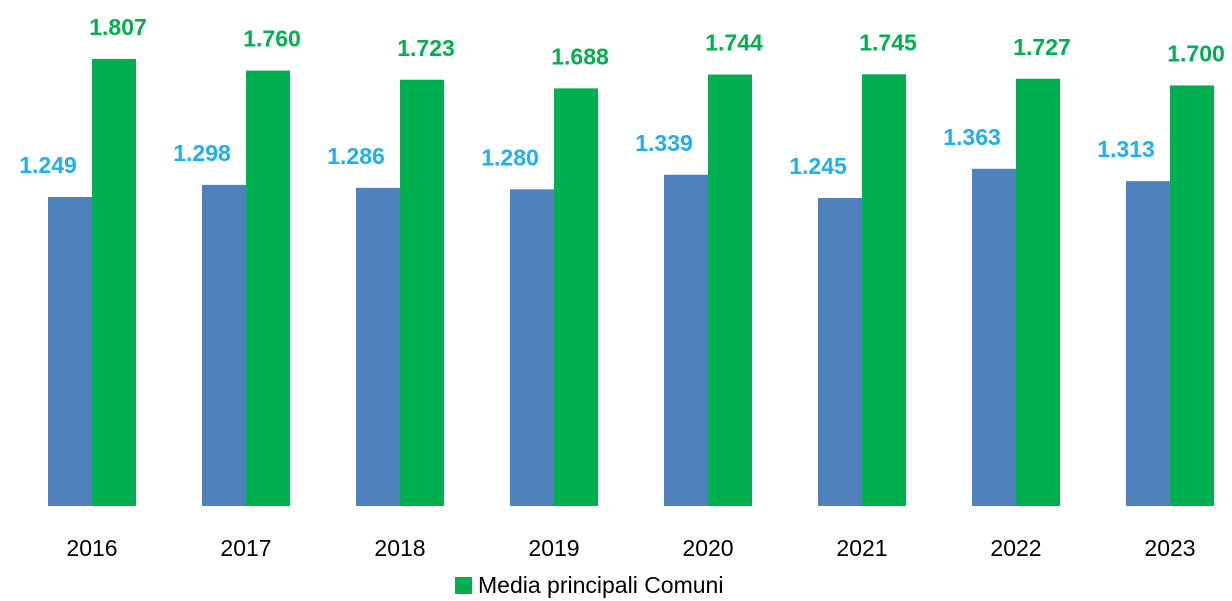 The image size is (1232, 601). Describe the element at coordinates (202, 153) in the screenshot. I see `data-label: 1.298` at that location.